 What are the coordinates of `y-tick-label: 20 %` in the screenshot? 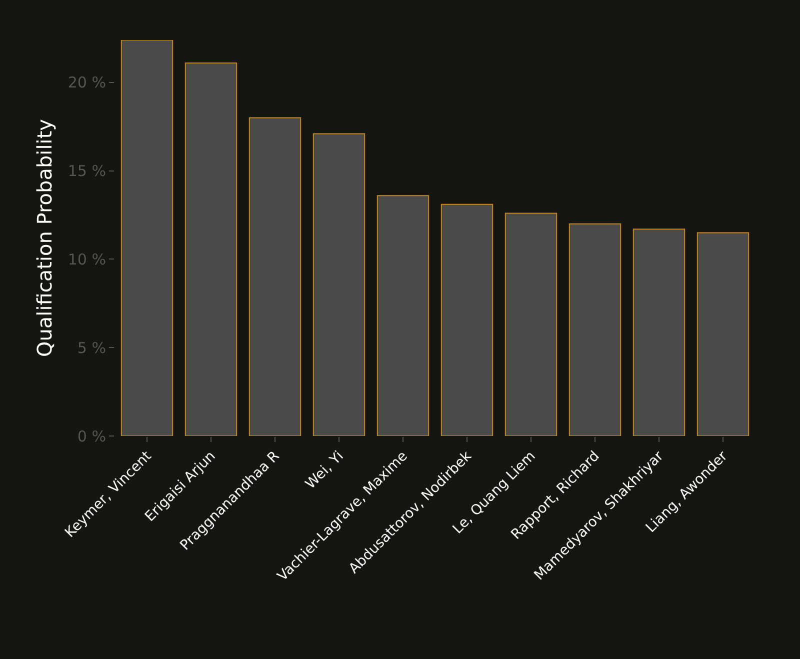 It's located at (87, 83).